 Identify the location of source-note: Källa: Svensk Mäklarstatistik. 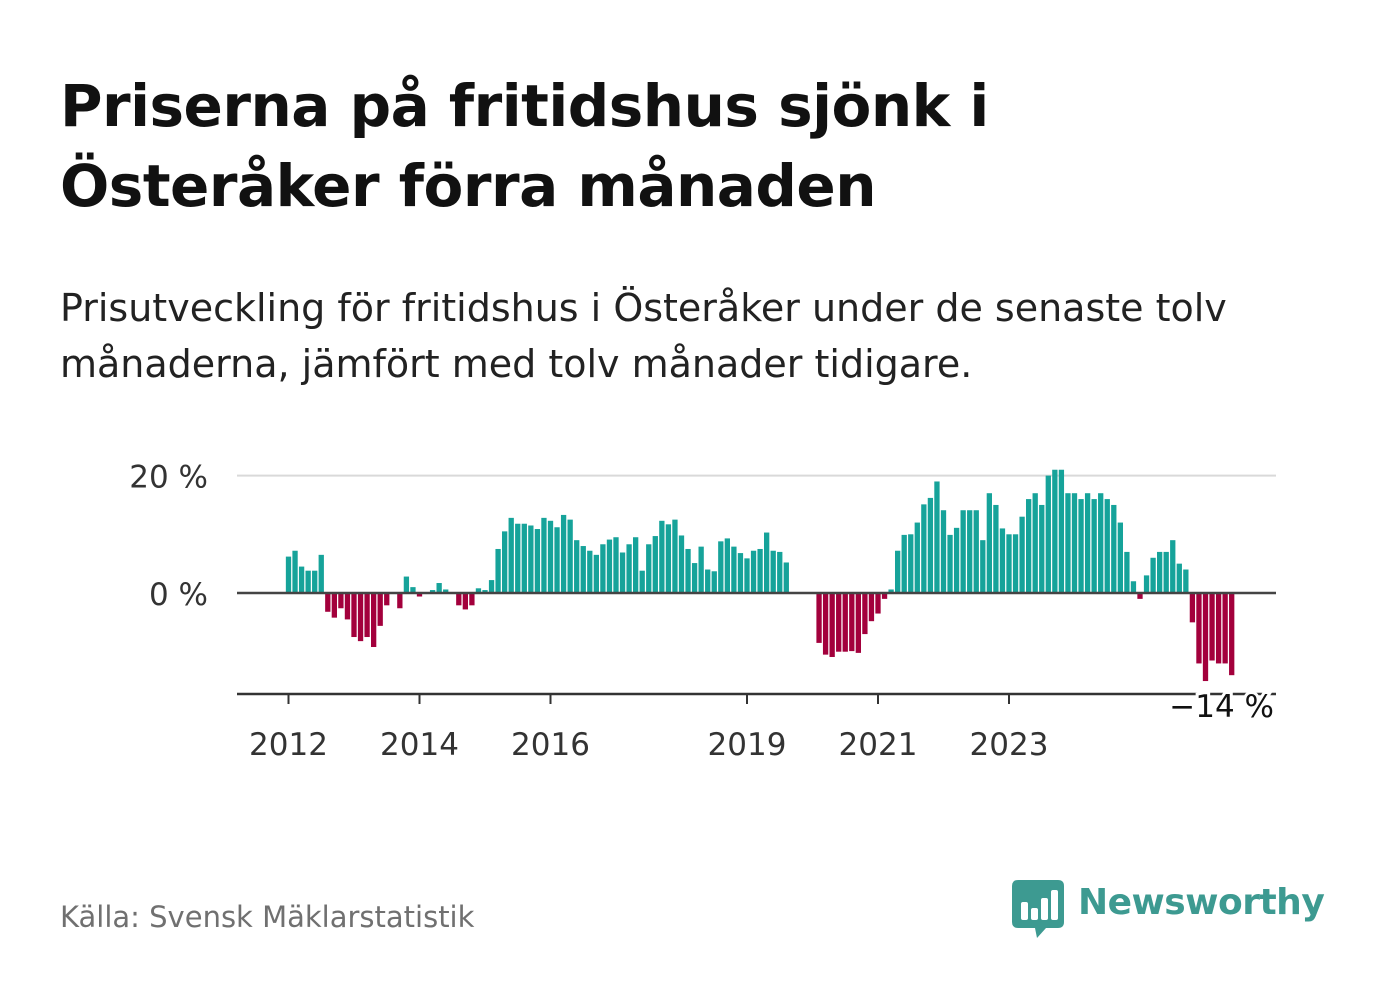
(267, 917).